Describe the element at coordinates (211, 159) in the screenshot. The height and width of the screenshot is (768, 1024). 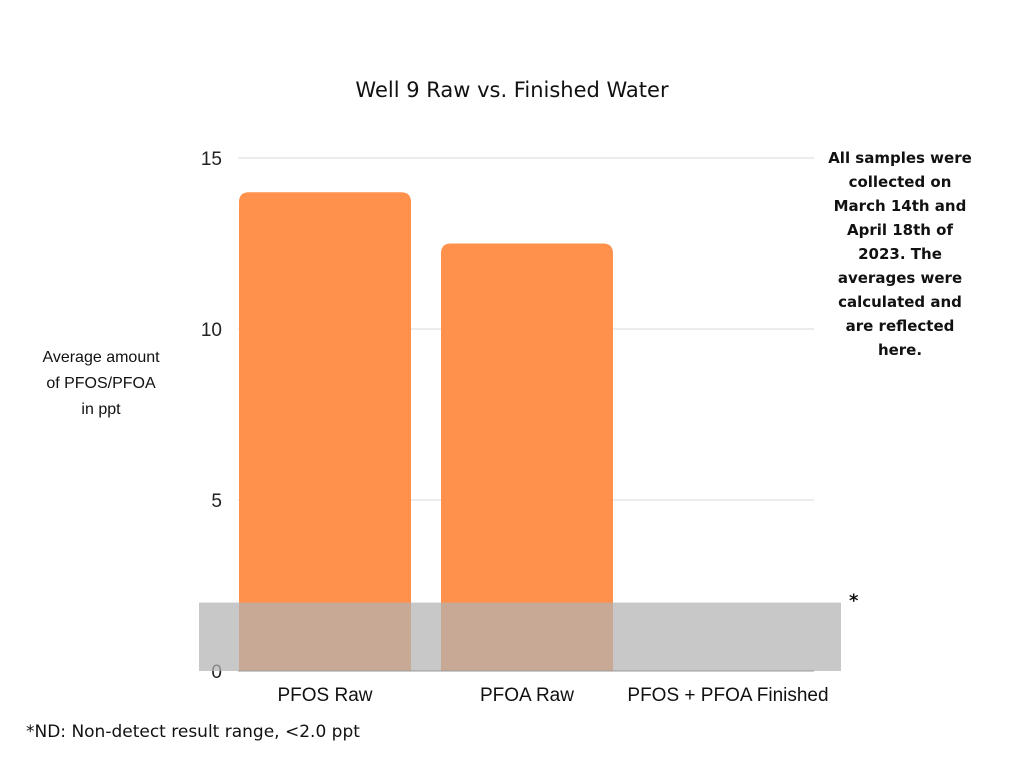
I see `y-tick-label: 15` at that location.